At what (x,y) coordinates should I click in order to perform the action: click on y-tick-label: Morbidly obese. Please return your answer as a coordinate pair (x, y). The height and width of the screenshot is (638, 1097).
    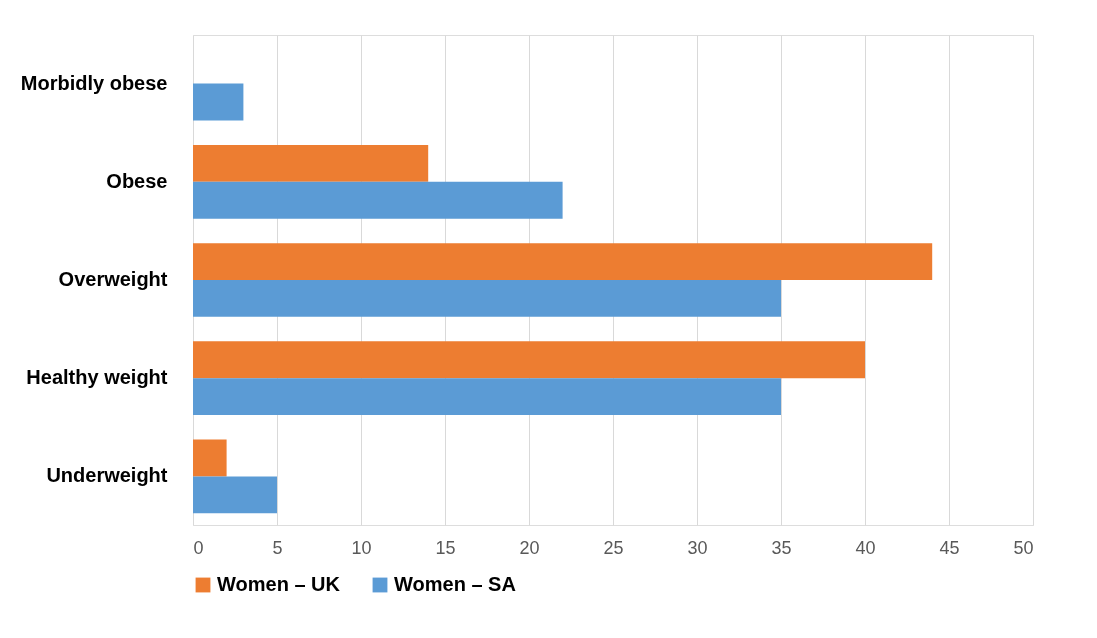
    Looking at the image, I should click on (94, 82).